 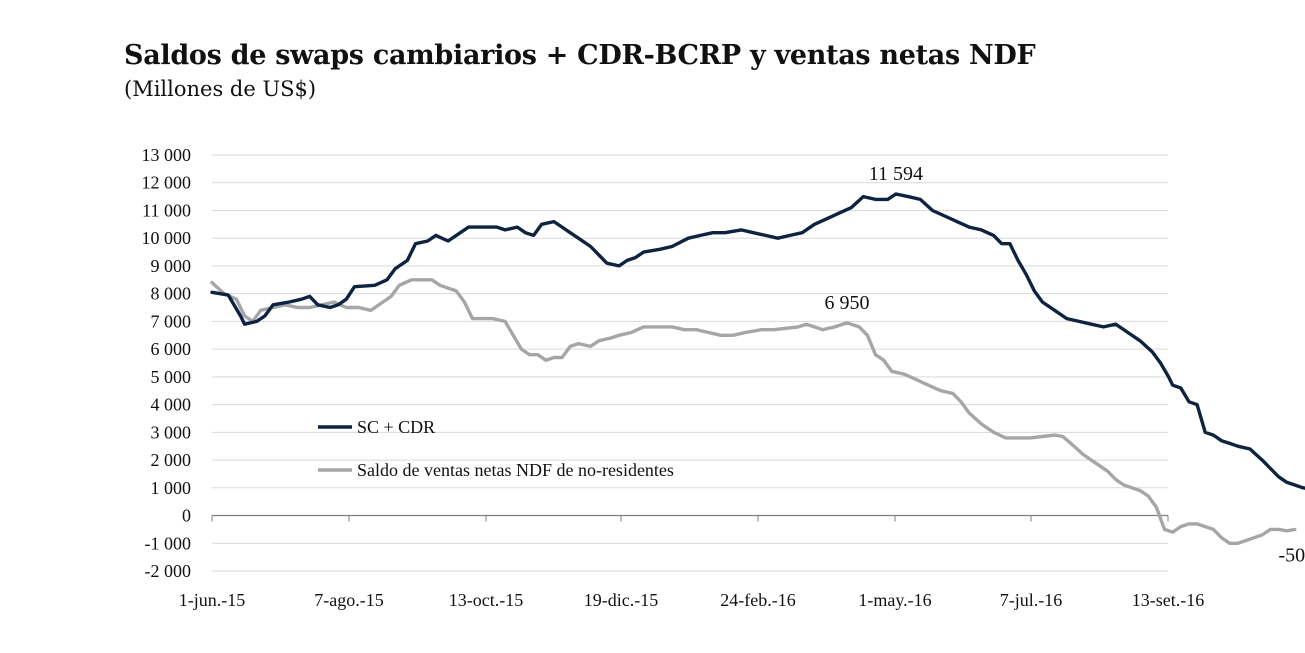 What do you see at coordinates (1168, 600) in the screenshot?
I see `x-tick-label: 13-set.-16` at bounding box center [1168, 600].